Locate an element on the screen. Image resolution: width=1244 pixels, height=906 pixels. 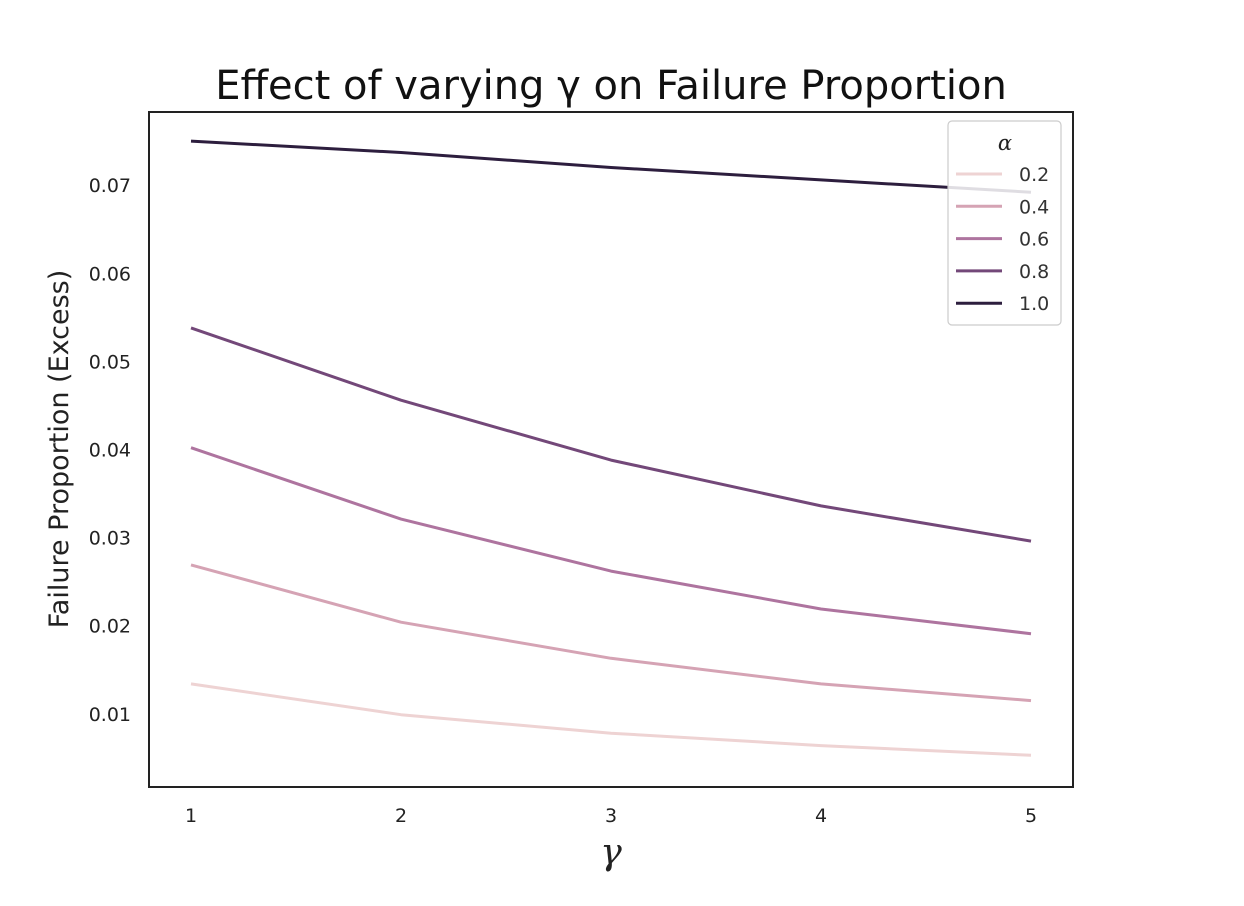
y-tick-label: 0.06 is located at coordinates (110, 274).